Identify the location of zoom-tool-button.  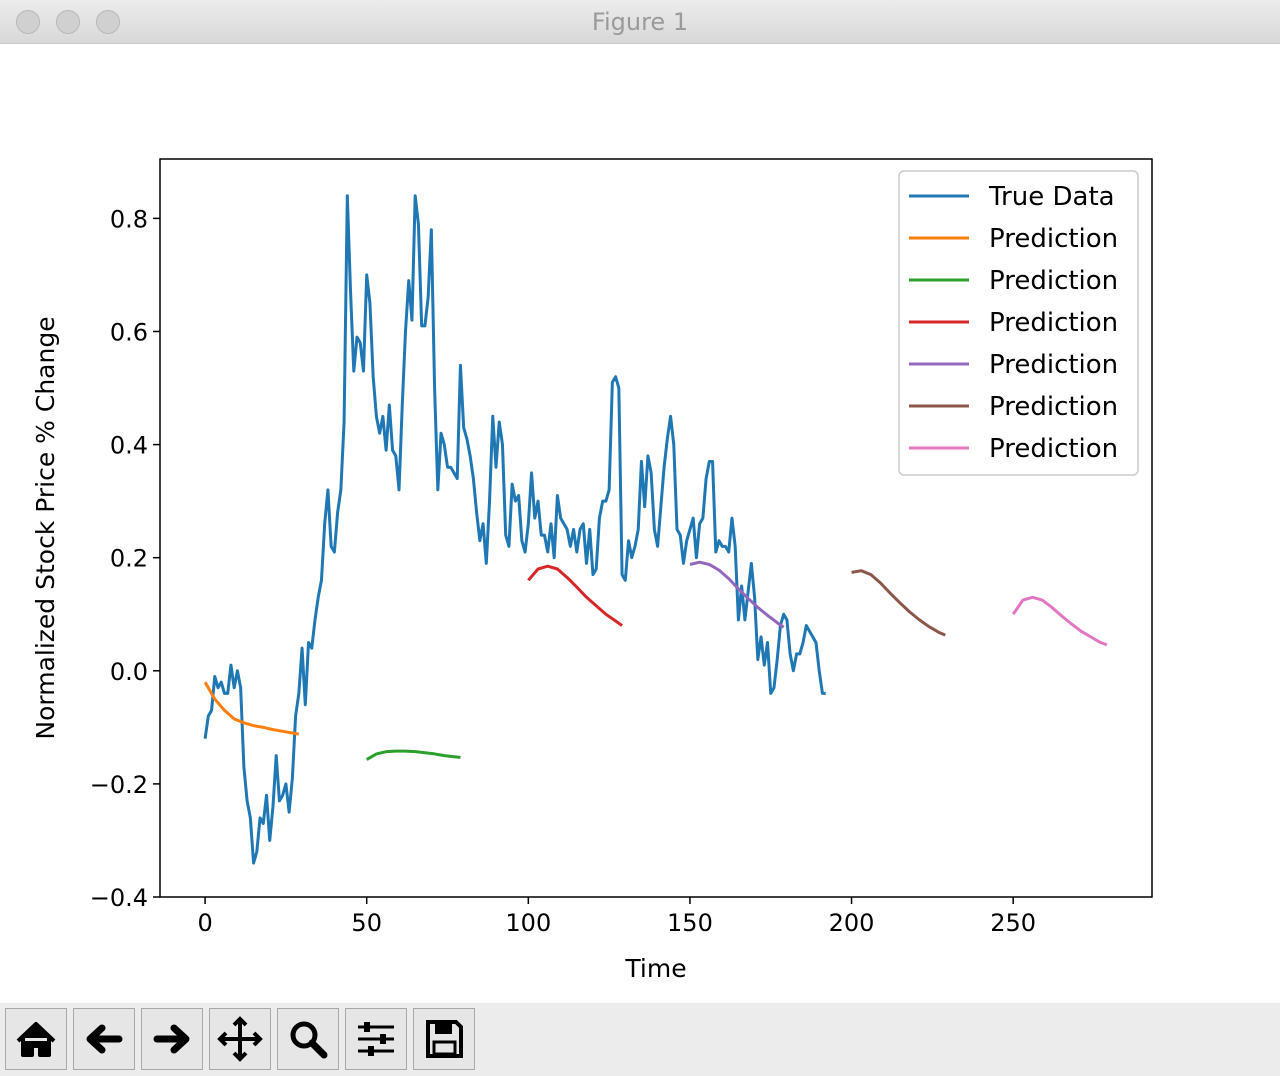
(308, 1039).